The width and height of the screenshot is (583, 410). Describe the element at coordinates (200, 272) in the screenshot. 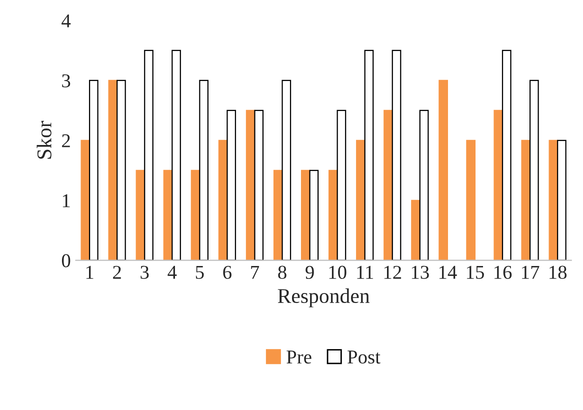

I see `x-tick-label: 5` at that location.